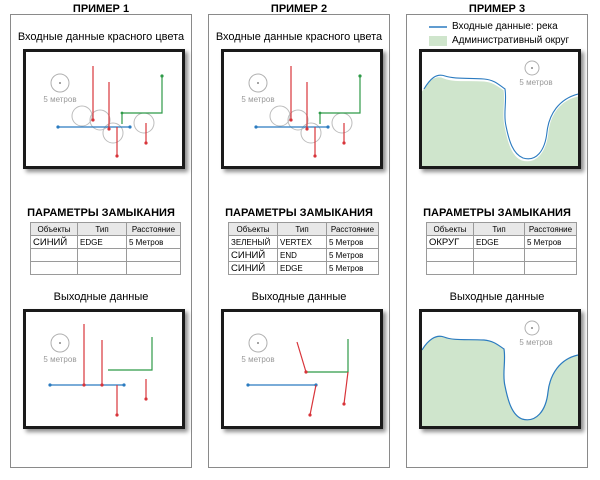  I want to click on example-2-output-label: Выходные данные, so click(299, 297).